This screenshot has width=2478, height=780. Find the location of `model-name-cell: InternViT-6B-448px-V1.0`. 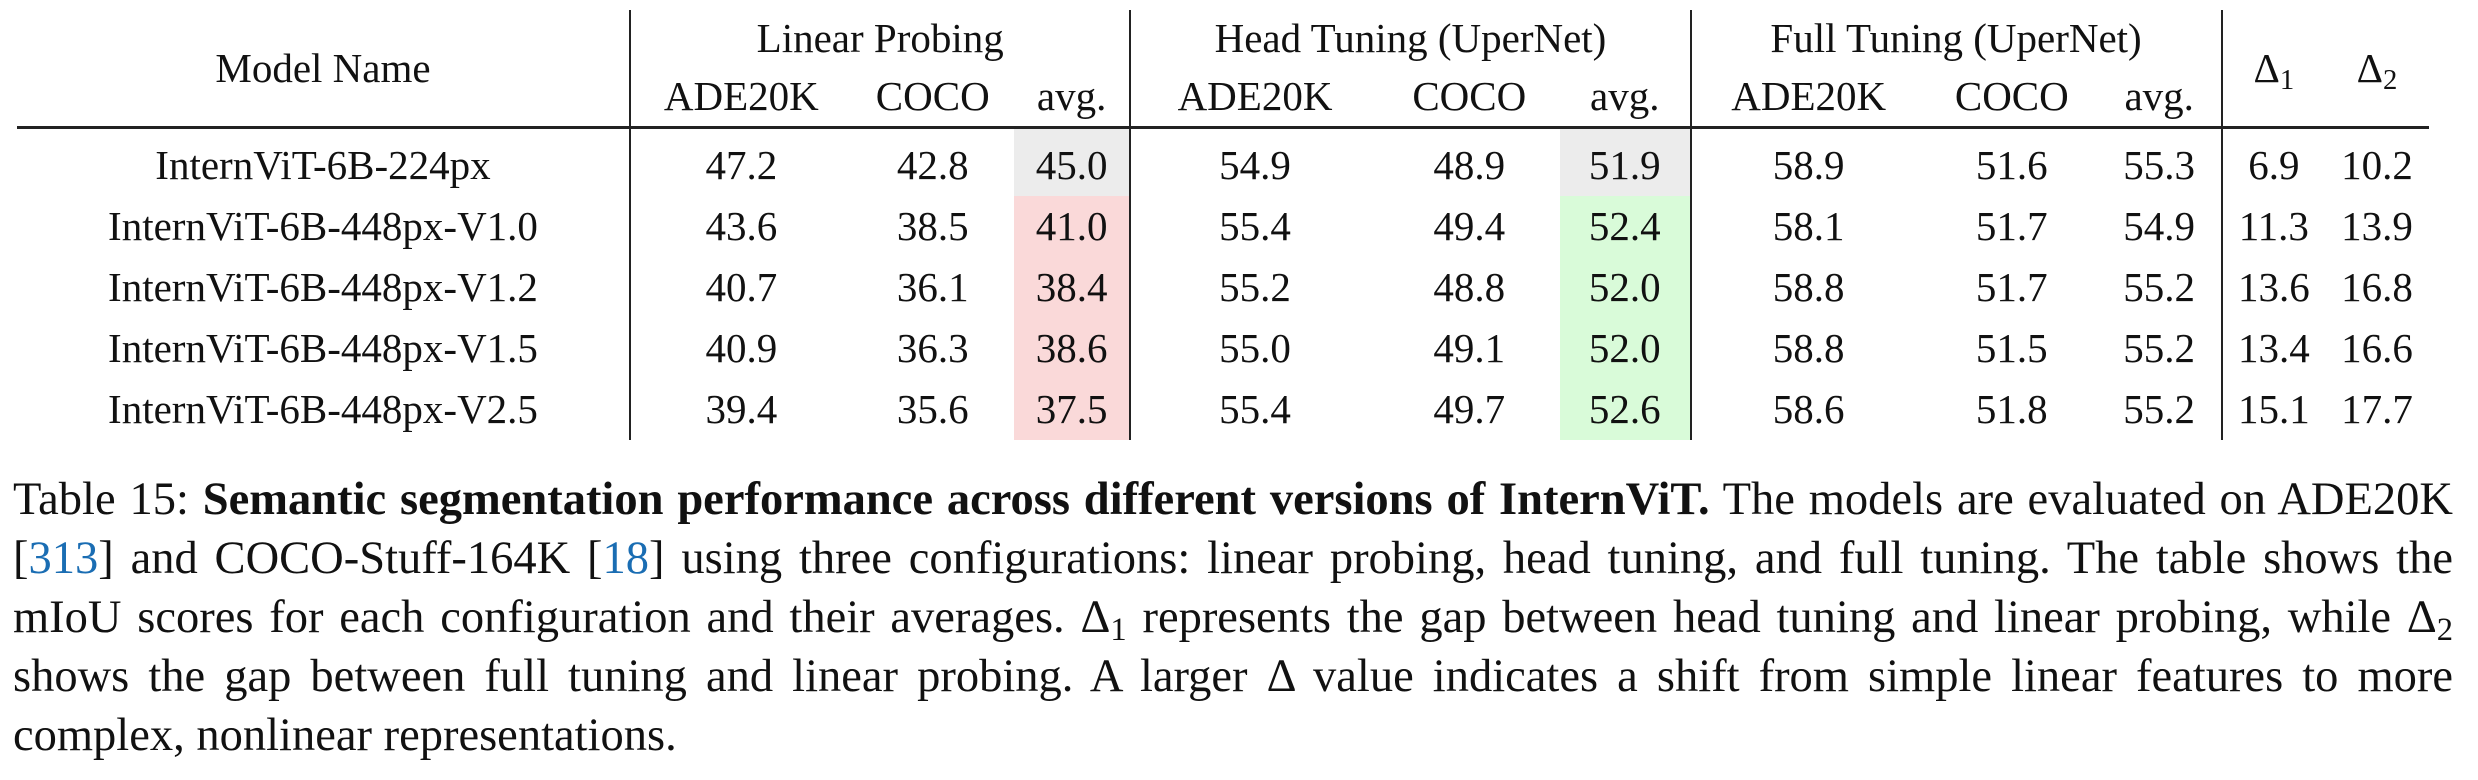

model-name-cell: InternViT-6B-448px-V1.0 is located at coordinates (324, 226).